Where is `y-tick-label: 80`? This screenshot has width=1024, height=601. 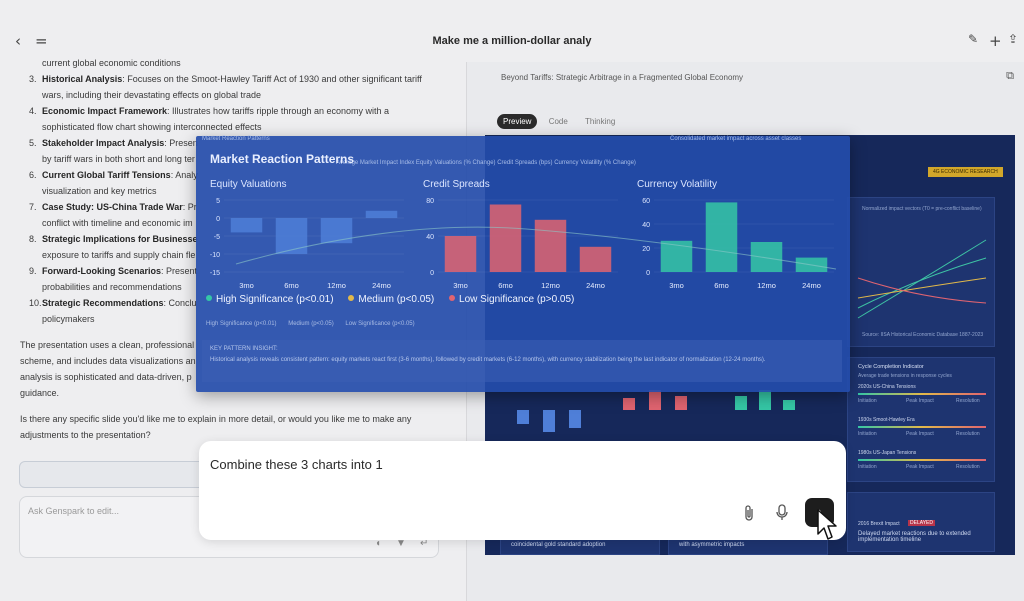
y-tick-label: 80 is located at coordinates (430, 201).